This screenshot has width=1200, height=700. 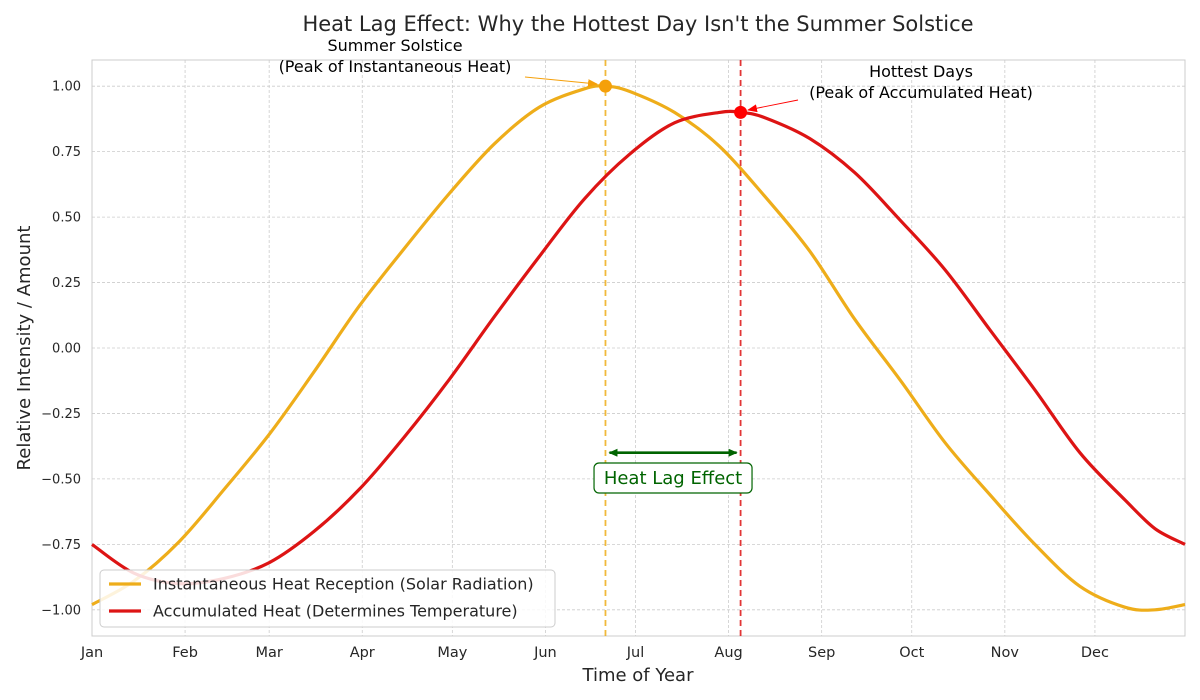 What do you see at coordinates (921, 92) in the screenshot?
I see `annotation-2-line-2: (Peak of Accumulated Heat)` at bounding box center [921, 92].